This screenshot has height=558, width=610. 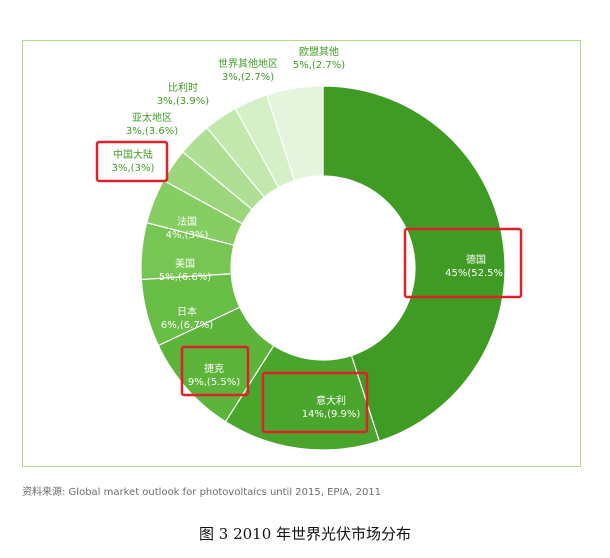 I want to click on slice-欧盟其他, so click(x=295, y=133).